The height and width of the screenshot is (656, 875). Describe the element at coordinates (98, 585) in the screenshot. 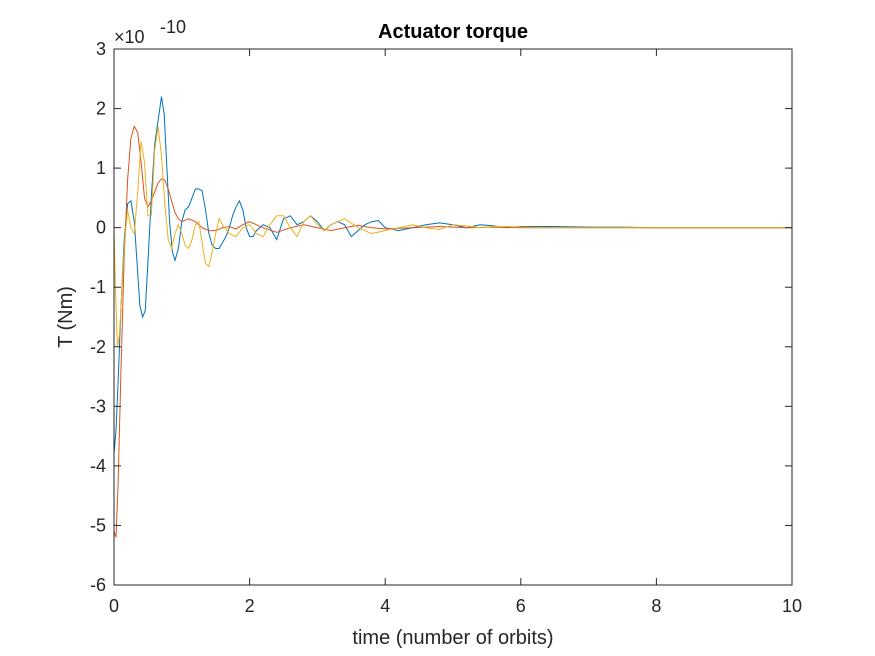

I see `y-tick-label: -6` at that location.